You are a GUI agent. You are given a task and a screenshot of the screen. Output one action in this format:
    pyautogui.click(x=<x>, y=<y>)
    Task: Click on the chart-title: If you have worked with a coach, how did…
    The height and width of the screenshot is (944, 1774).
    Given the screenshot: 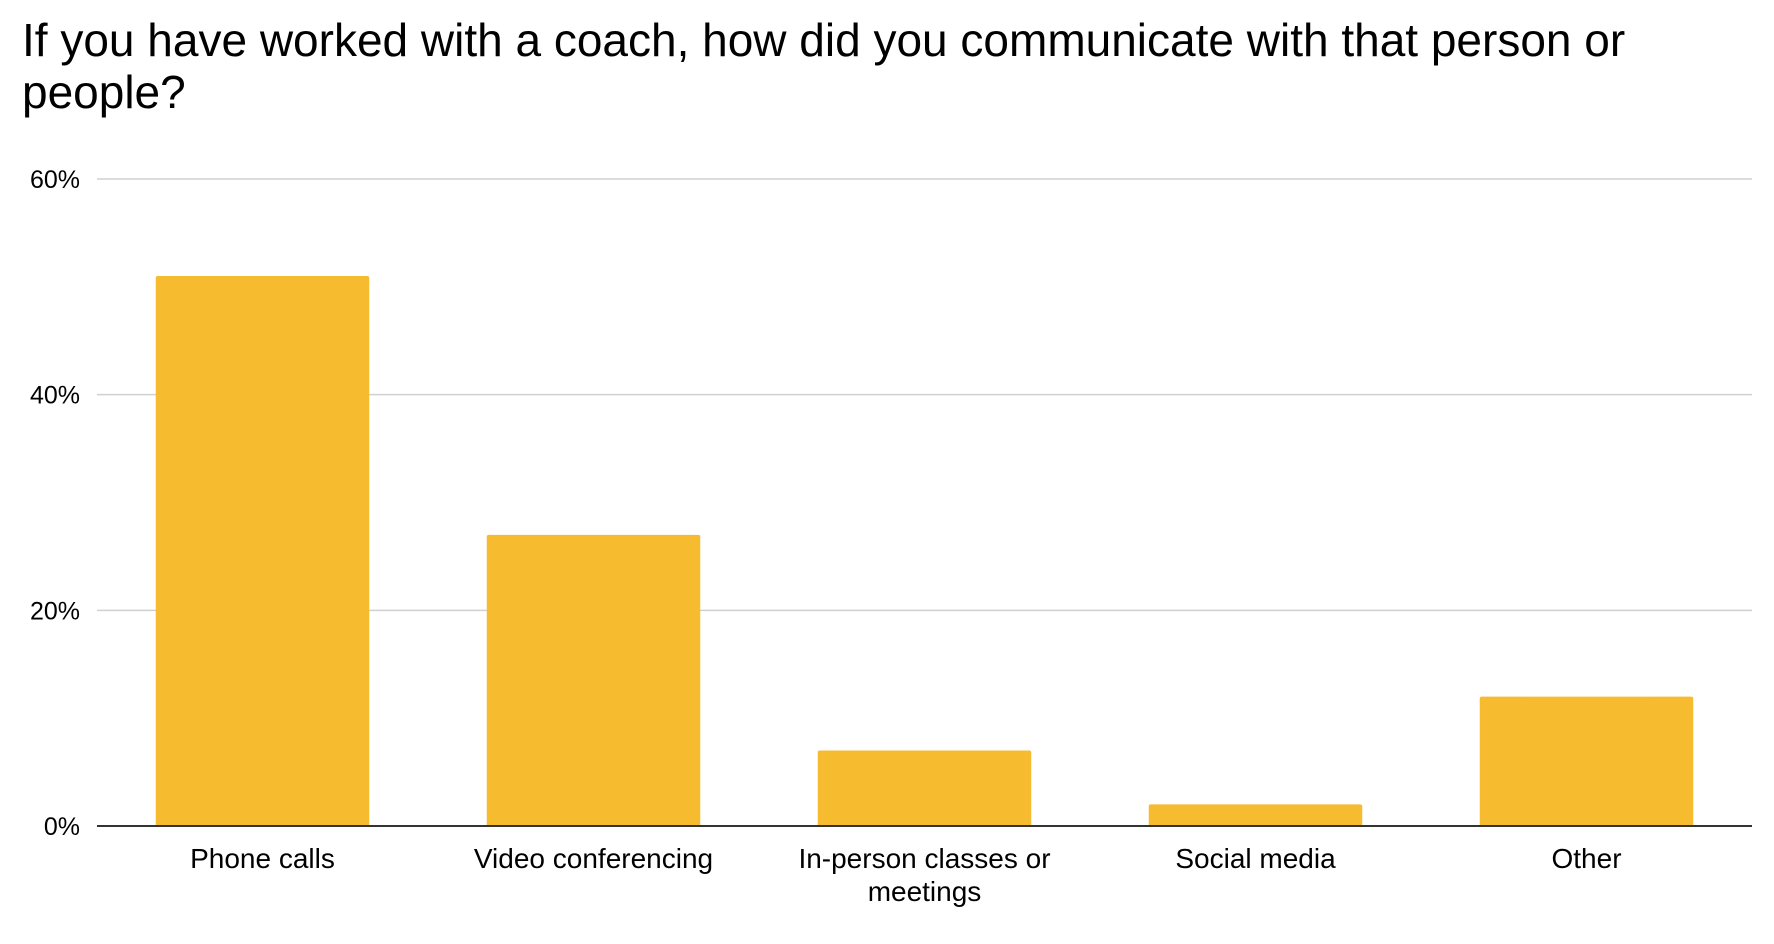 What is the action you would take?
    pyautogui.click(x=824, y=66)
    